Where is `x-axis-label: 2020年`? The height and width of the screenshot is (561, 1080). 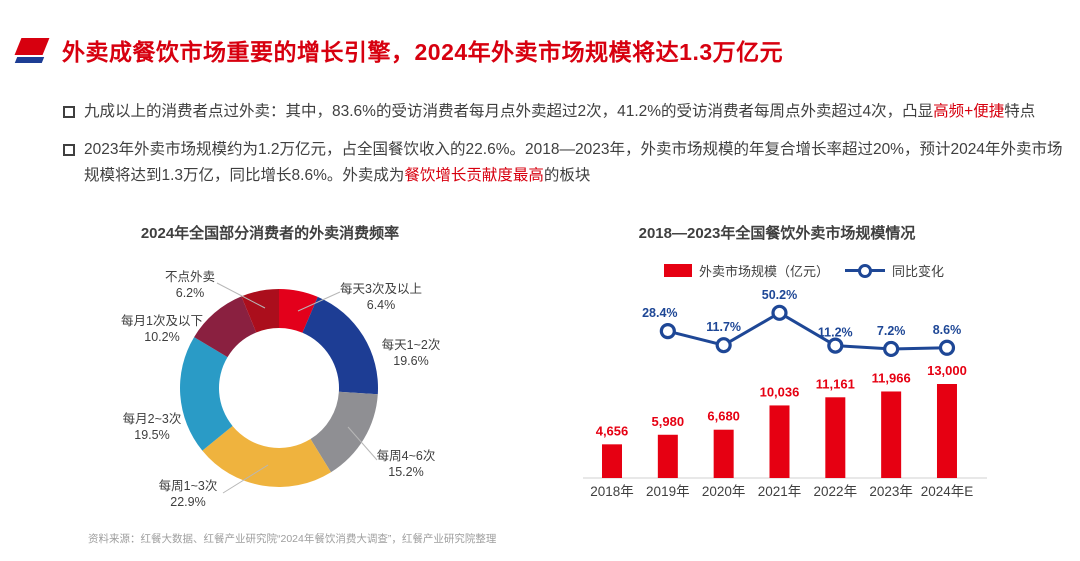
x-axis-label: 2020年 is located at coordinates (724, 491).